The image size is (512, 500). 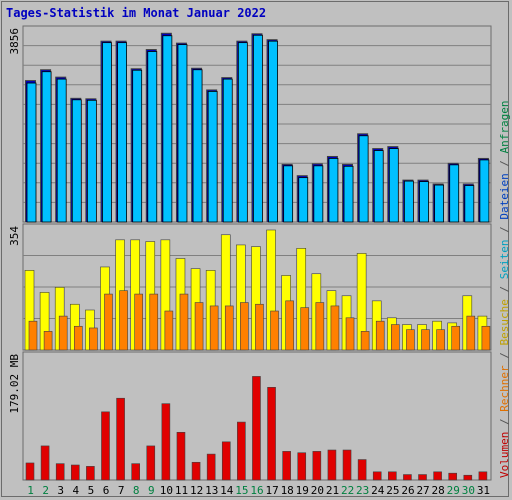 I want to click on x-tick-label: 21, so click(x=332, y=490).